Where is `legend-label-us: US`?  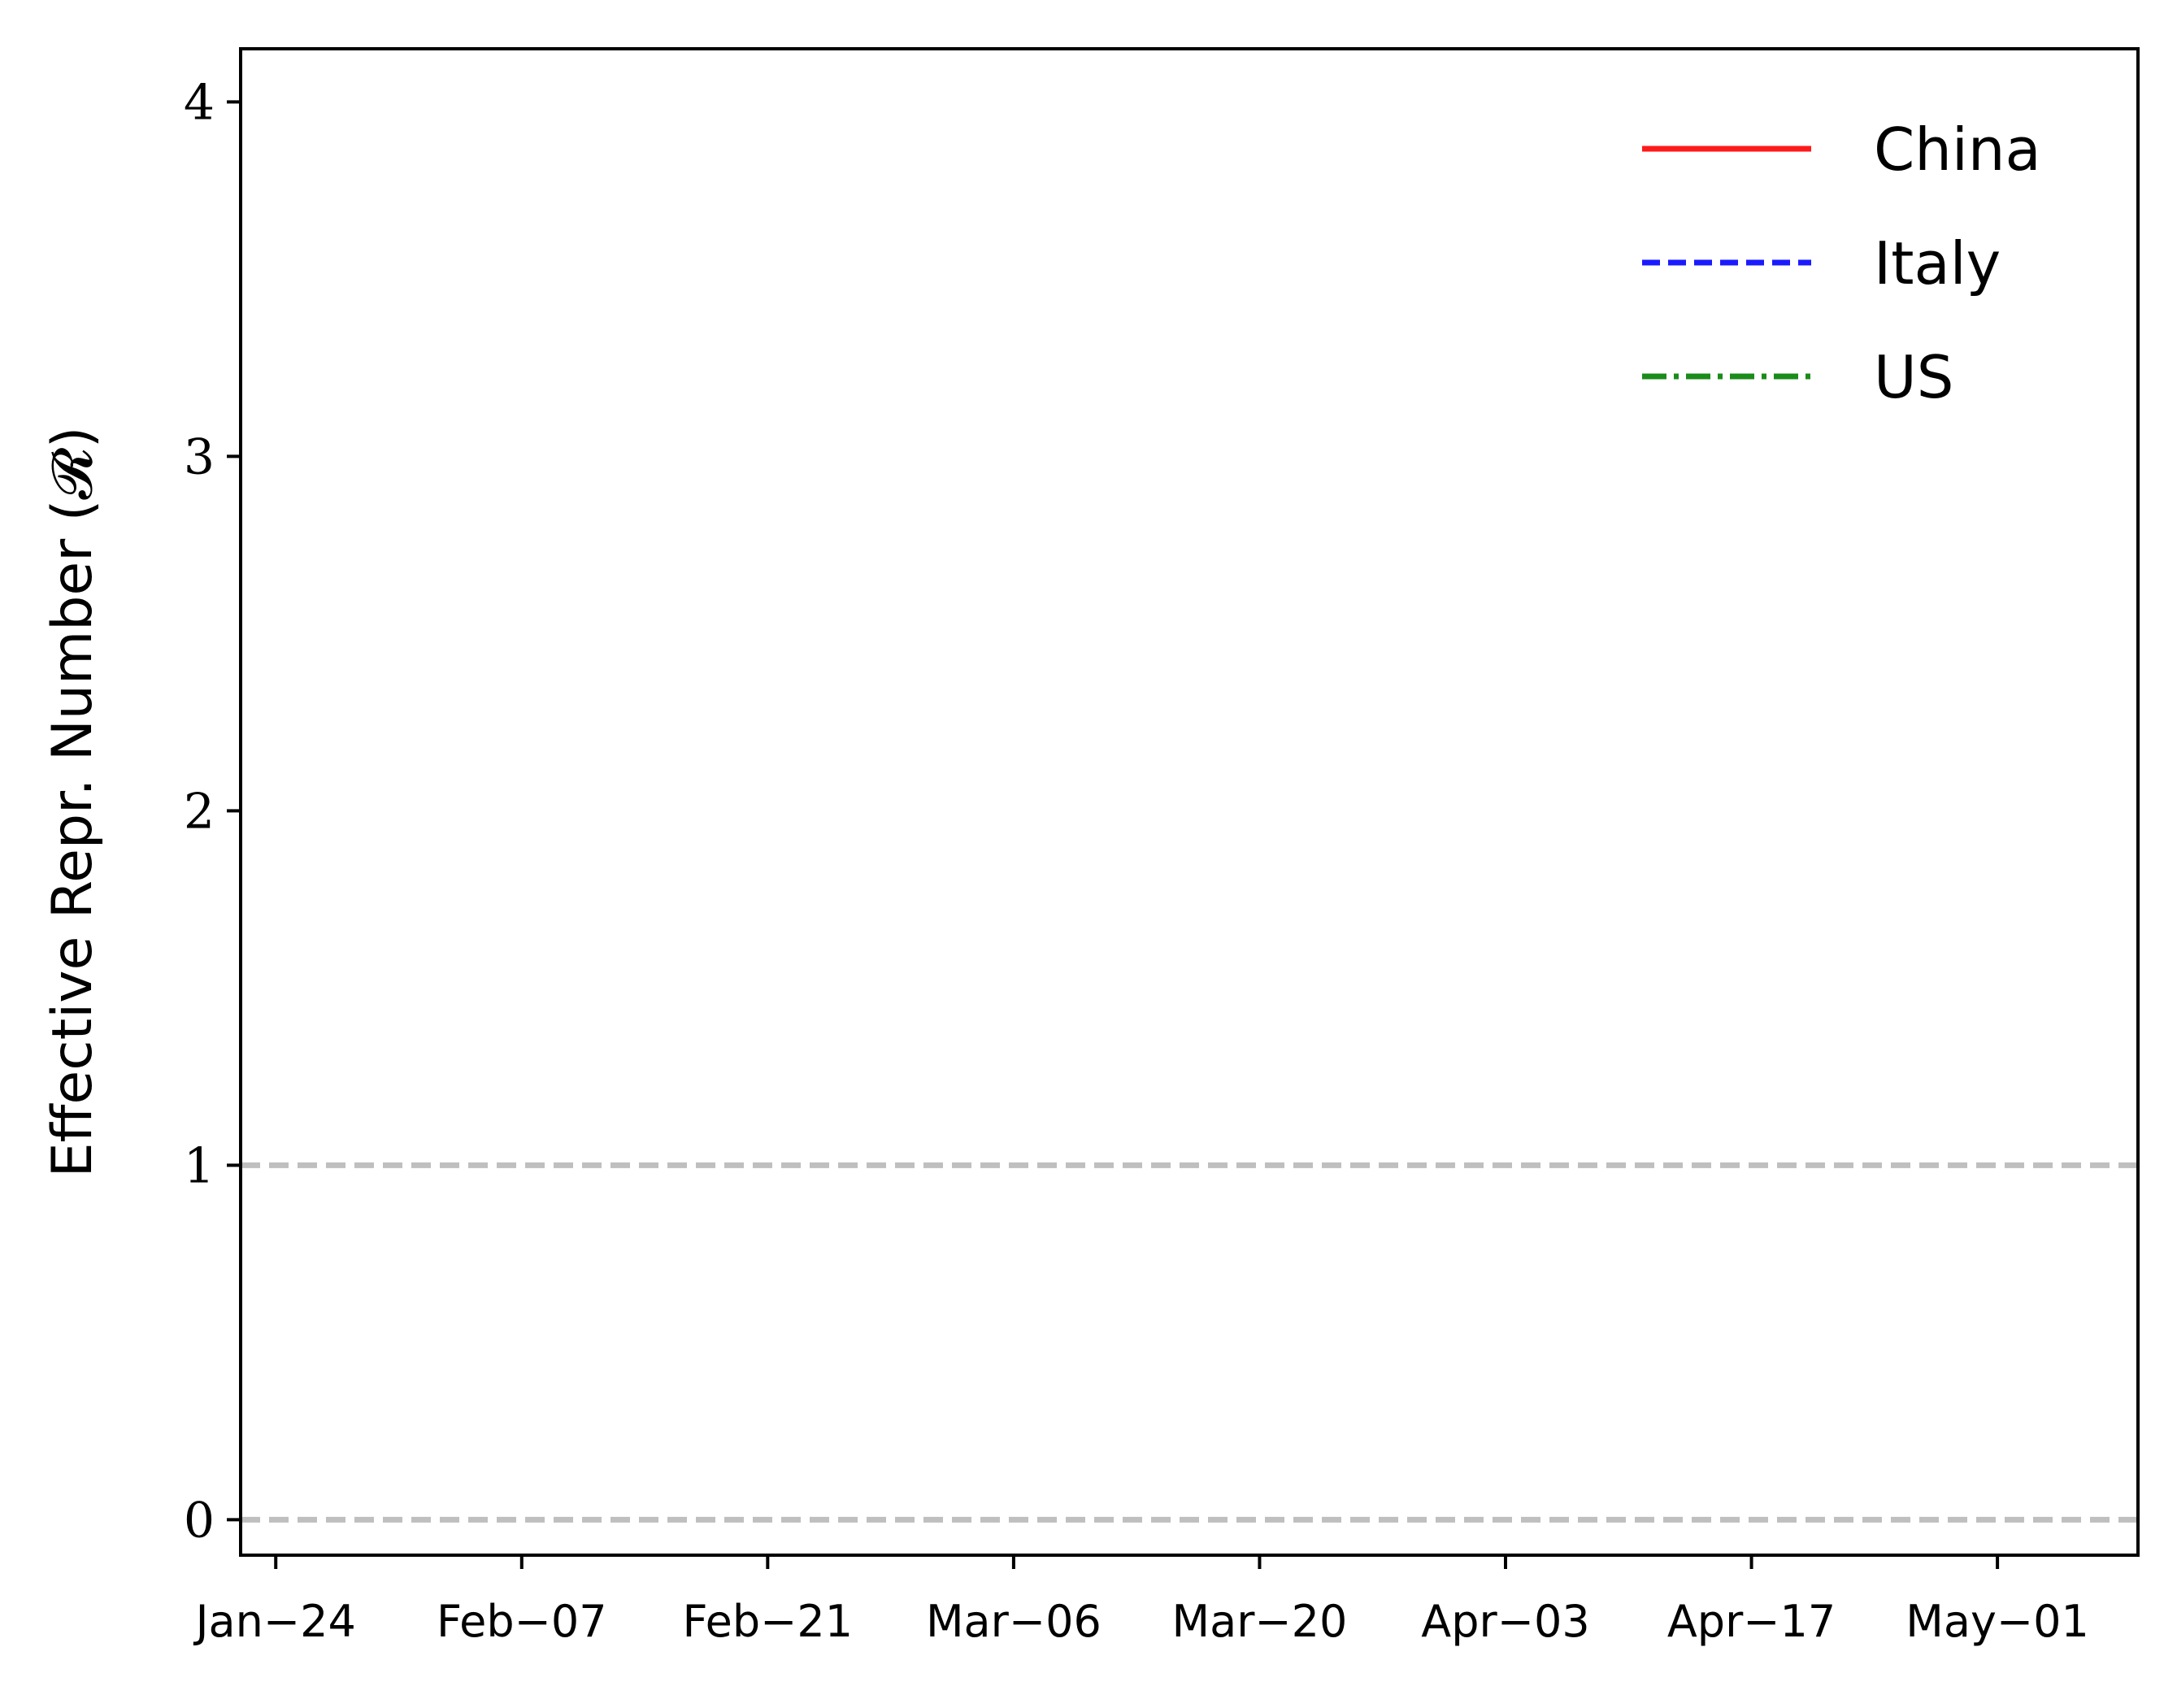 legend-label-us: US is located at coordinates (1913, 377).